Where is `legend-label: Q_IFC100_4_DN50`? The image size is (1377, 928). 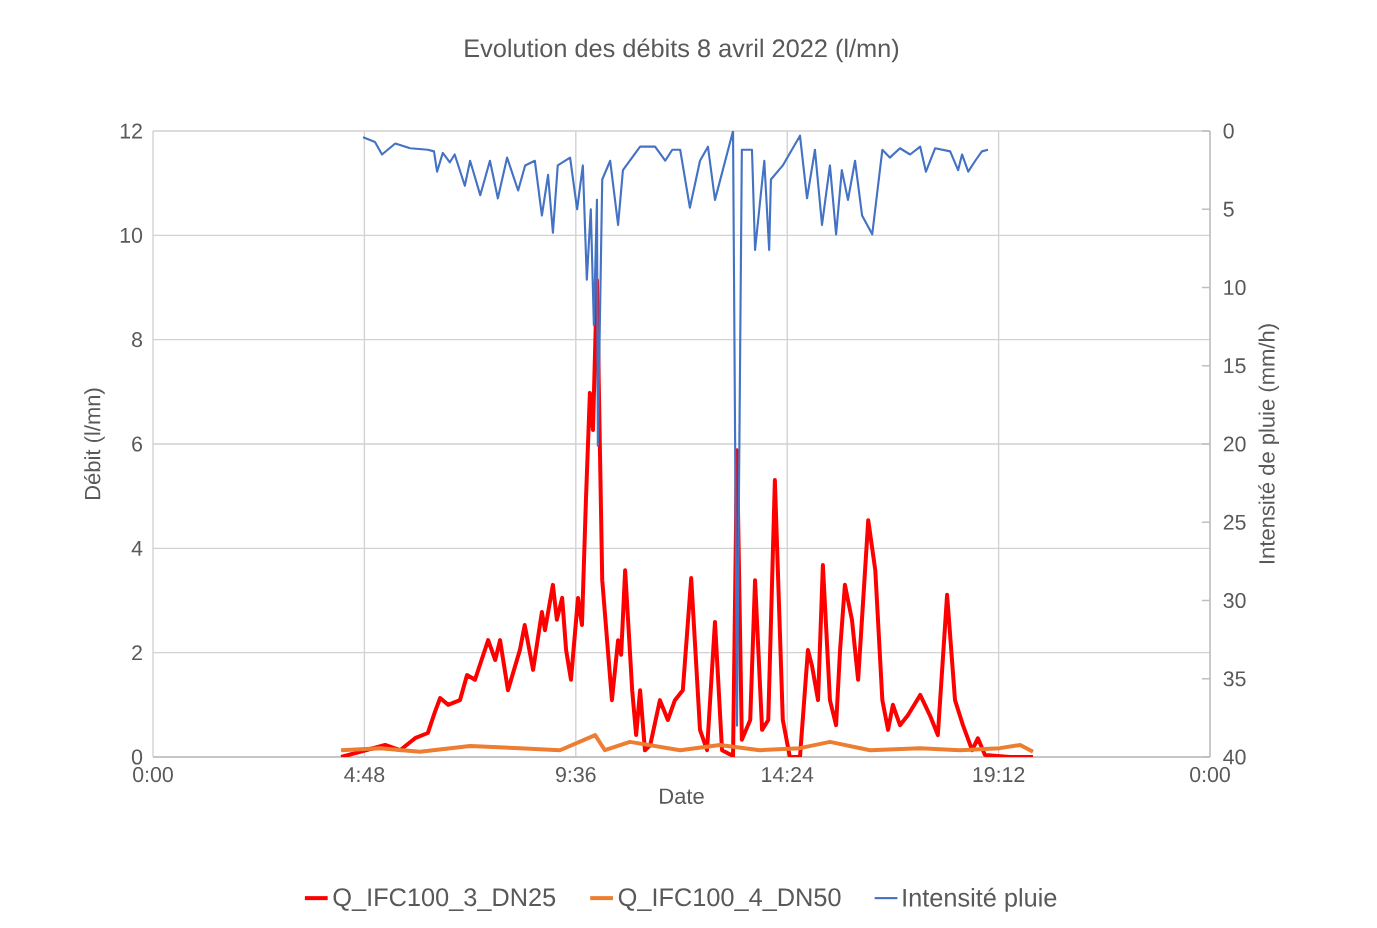
legend-label: Q_IFC100_4_DN50 is located at coordinates (729, 900).